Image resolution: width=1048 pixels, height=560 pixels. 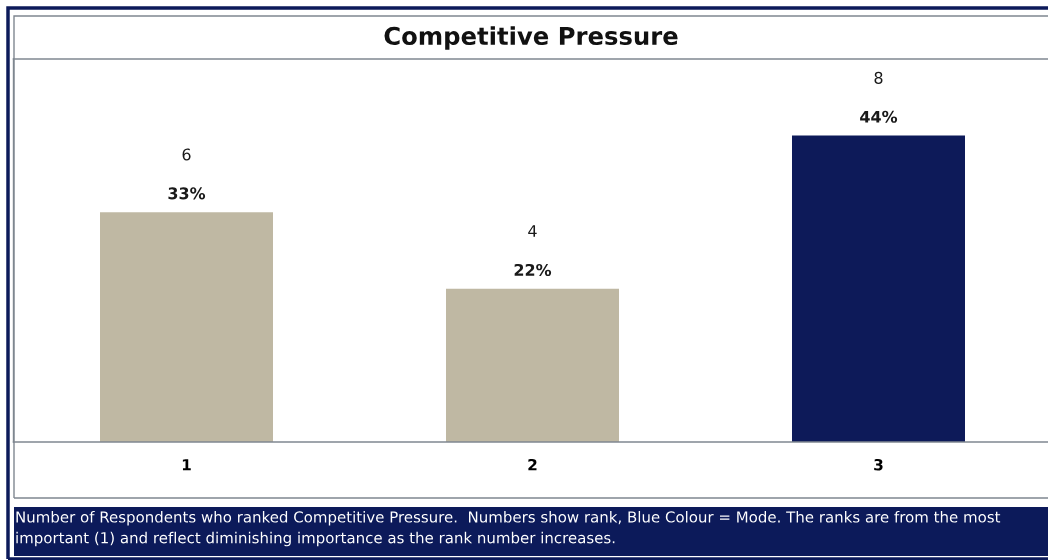 I want to click on x-tick-label: 3, so click(x=878, y=464).